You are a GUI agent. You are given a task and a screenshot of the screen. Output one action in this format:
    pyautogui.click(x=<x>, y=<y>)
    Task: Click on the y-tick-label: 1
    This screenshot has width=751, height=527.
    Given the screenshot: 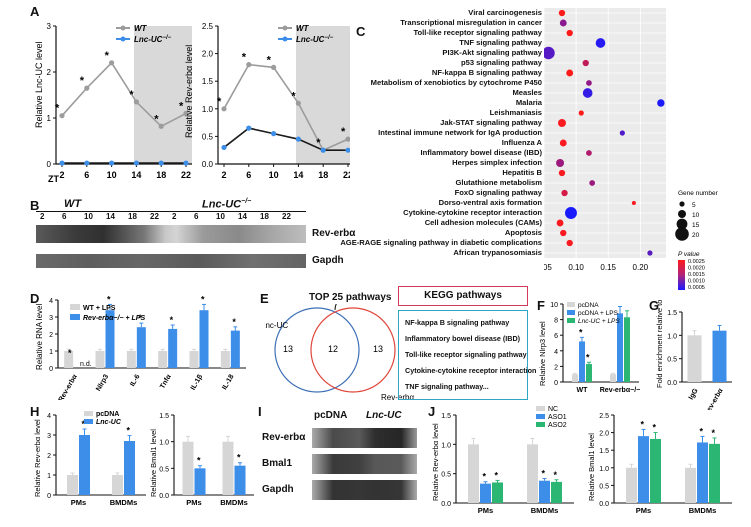 What is the action you would take?
    pyautogui.click(x=49, y=476)
    